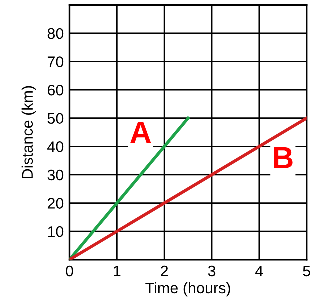 The image size is (317, 305). I want to click on x-axis-title: Time (hours), so click(188, 289).